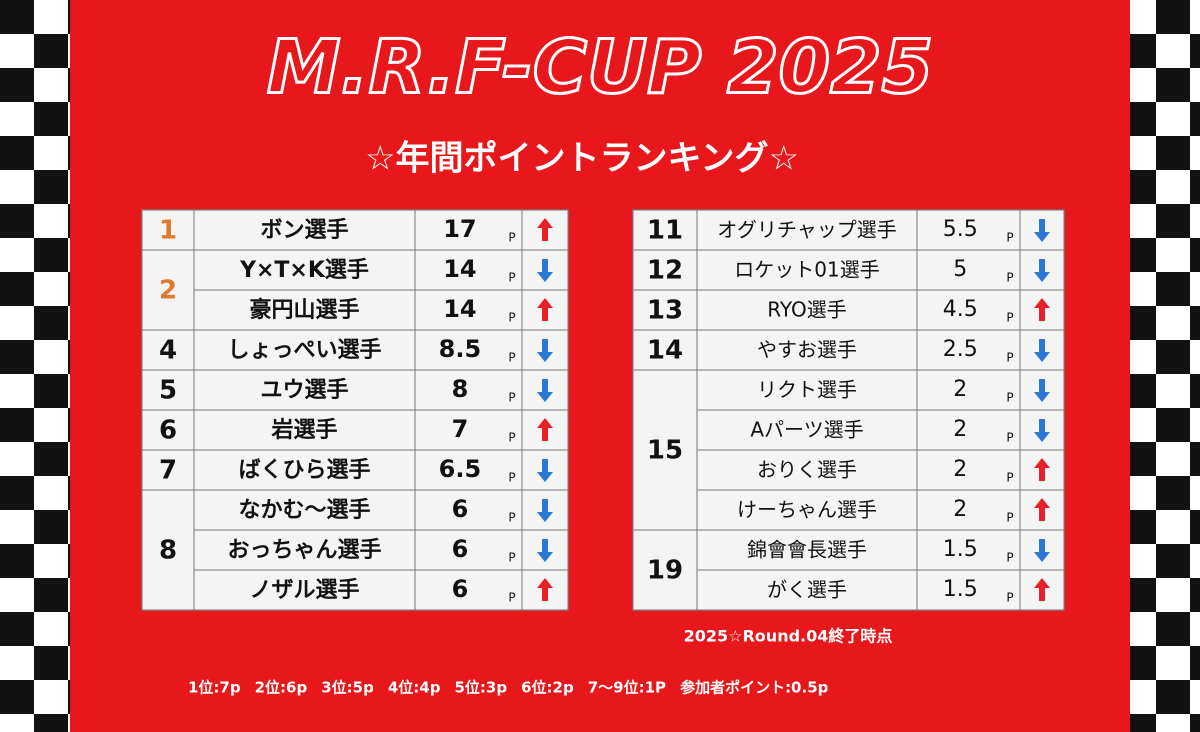 The height and width of the screenshot is (732, 1200). Describe the element at coordinates (665, 271) in the screenshot. I see `rank: 12` at that location.